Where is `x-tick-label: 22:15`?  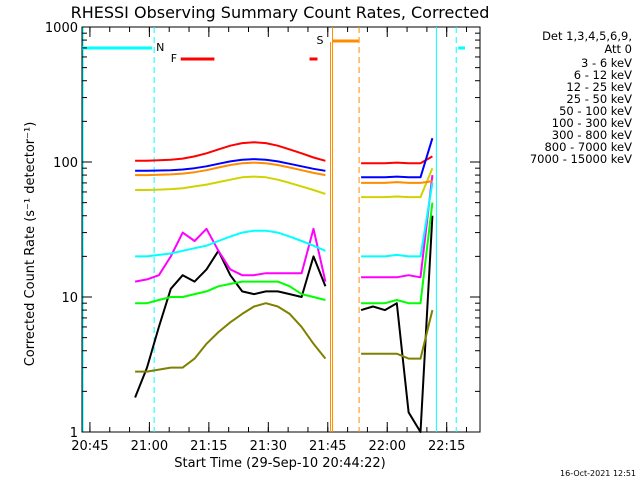
x-tick-label: 22:15 is located at coordinates (446, 446).